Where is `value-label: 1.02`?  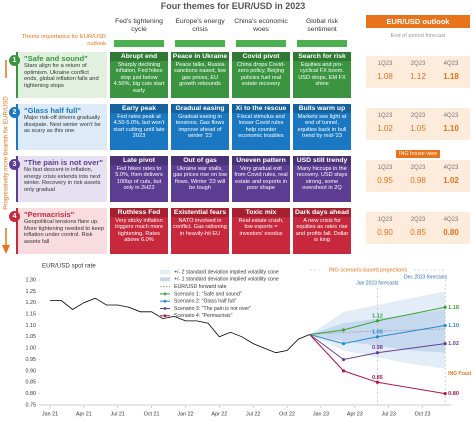 value-label: 1.02 is located at coordinates (453, 344).